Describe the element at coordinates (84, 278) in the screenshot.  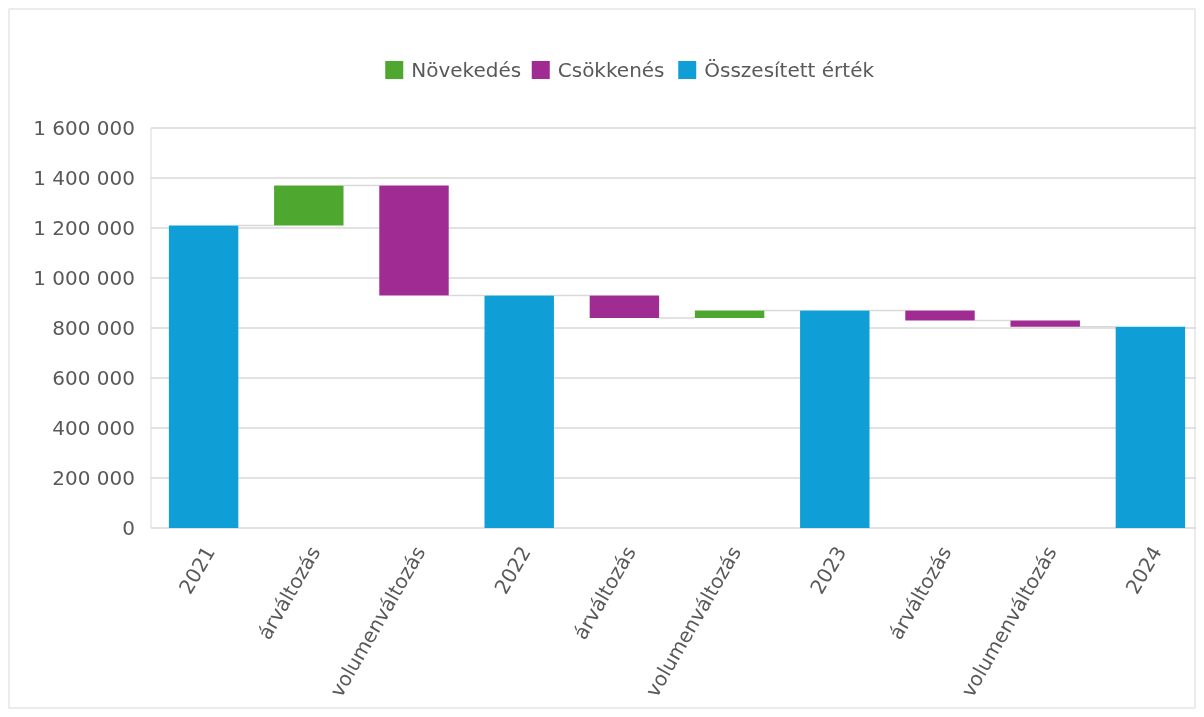
I see `y-tick-label: 1 000 000` at that location.